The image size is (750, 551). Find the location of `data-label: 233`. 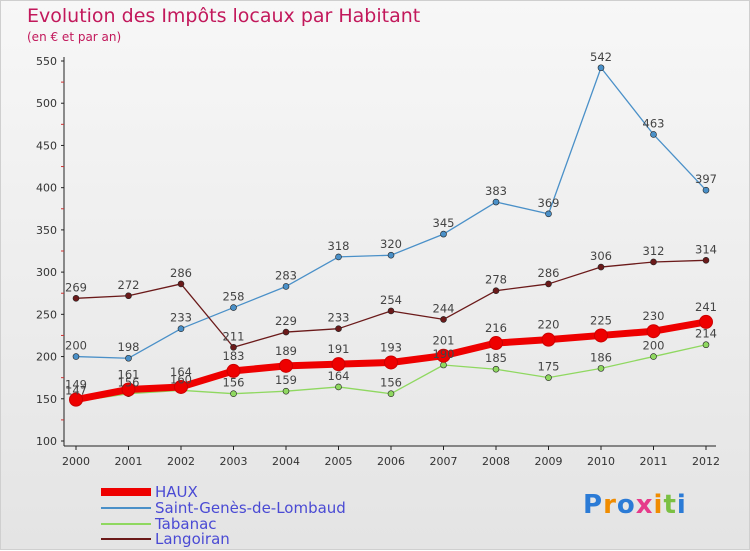

data-label: 233 is located at coordinates (181, 318).